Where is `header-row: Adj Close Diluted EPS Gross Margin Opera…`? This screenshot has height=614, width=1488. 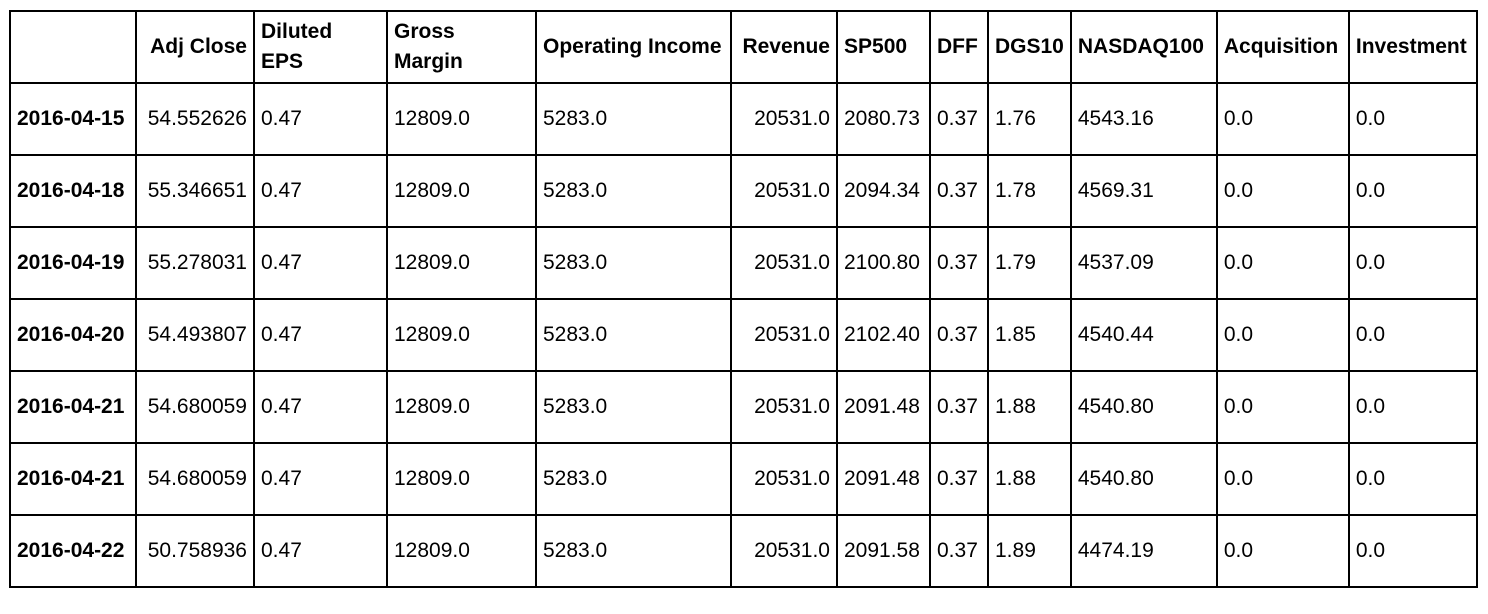 header-row: Adj Close Diluted EPS Gross Margin Opera… is located at coordinates (743, 47).